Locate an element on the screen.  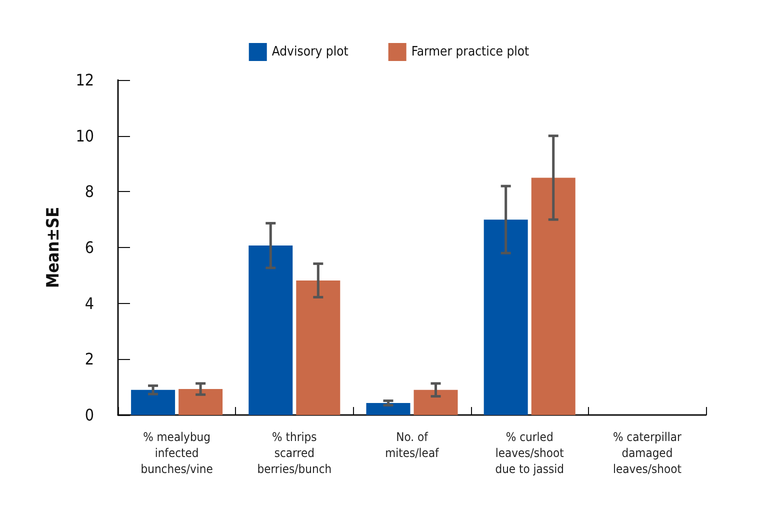
y-tick-label: 6 is located at coordinates (89, 247).